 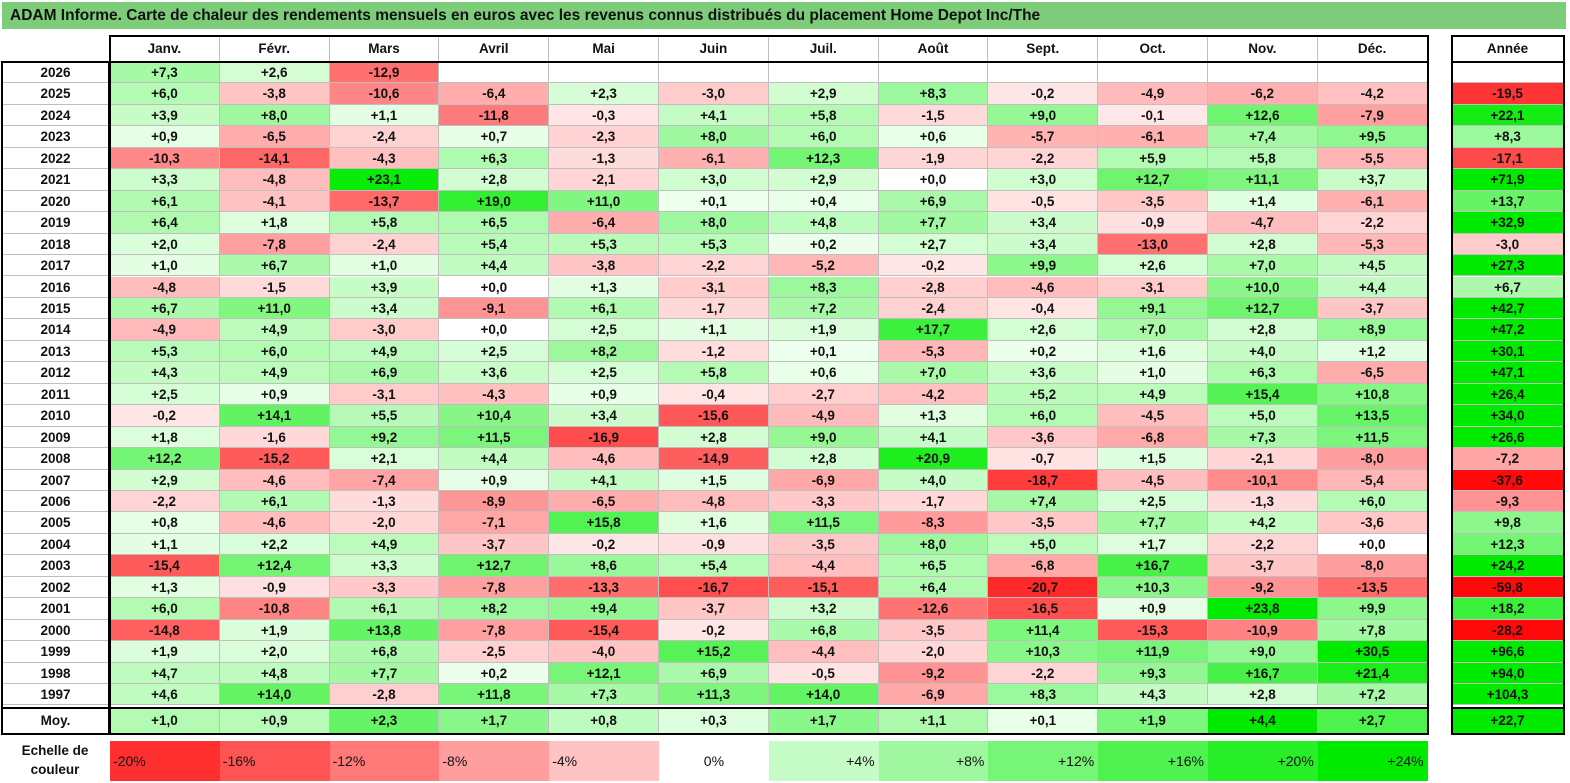 What do you see at coordinates (823, 330) in the screenshot?
I see `heatmap-cell: +1,9` at bounding box center [823, 330].